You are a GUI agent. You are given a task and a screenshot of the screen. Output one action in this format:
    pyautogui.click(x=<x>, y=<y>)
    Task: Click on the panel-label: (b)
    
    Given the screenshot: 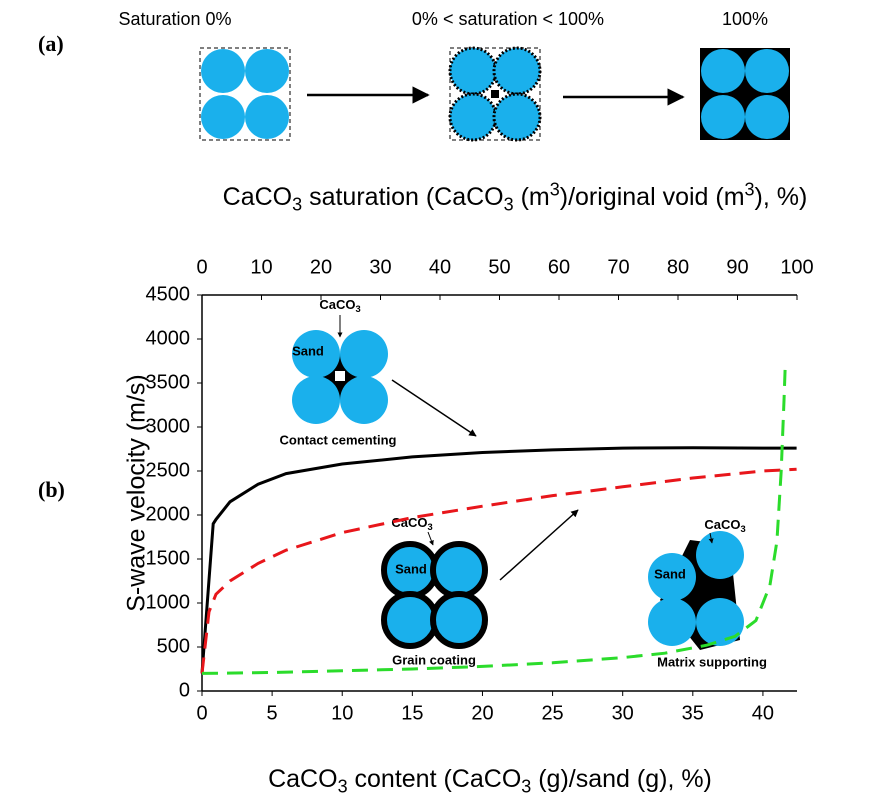 What is the action you would take?
    pyautogui.click(x=51, y=489)
    